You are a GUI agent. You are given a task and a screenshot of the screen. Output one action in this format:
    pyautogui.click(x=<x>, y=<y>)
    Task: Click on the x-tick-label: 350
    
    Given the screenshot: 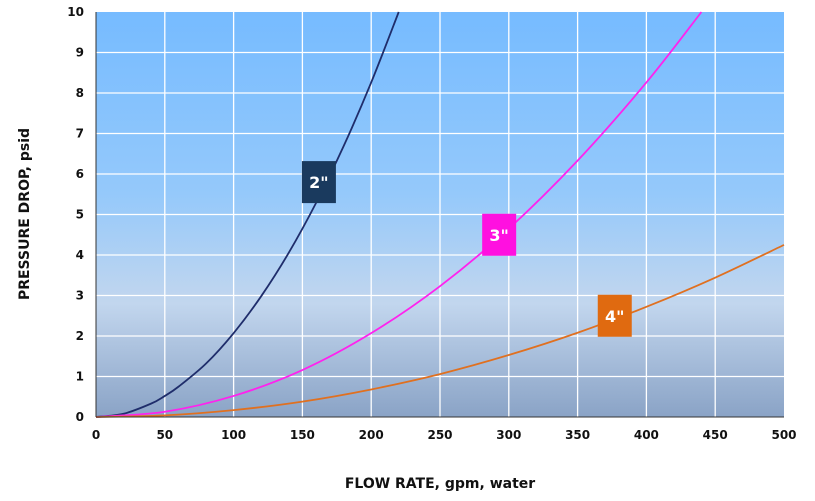 What is the action you would take?
    pyautogui.click(x=577, y=435)
    